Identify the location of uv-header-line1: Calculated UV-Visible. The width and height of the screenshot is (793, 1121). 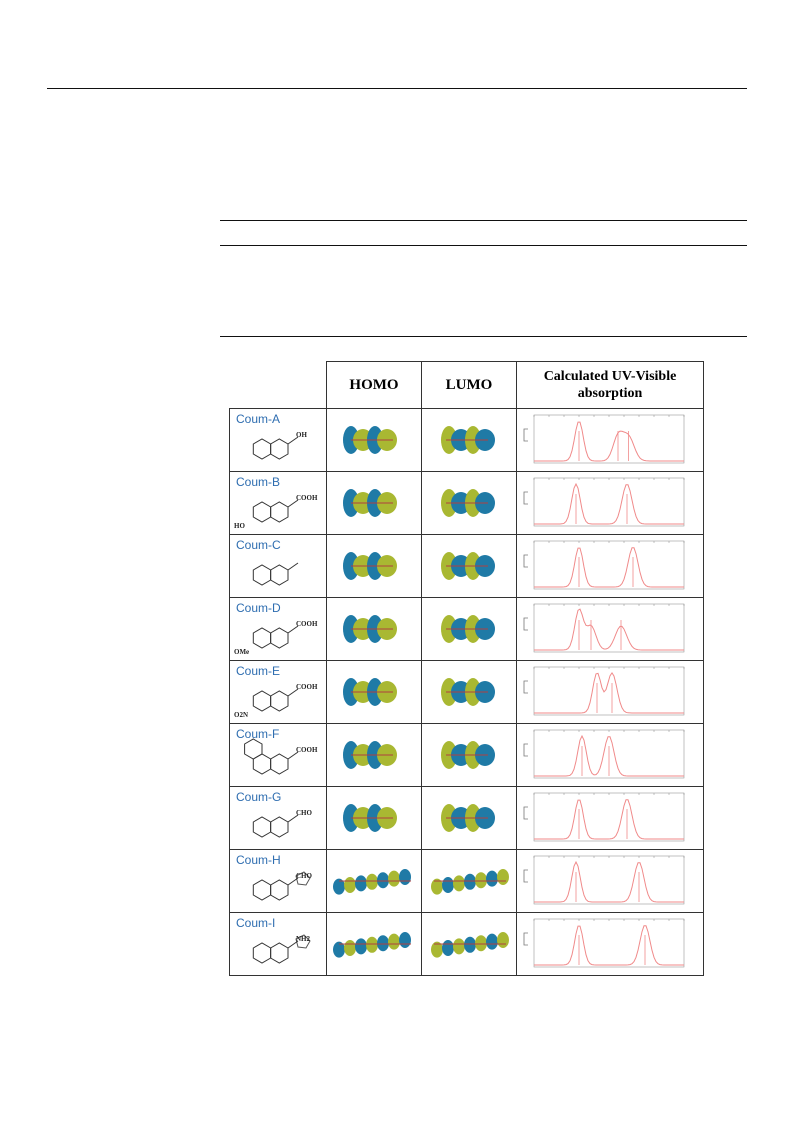
(610, 376).